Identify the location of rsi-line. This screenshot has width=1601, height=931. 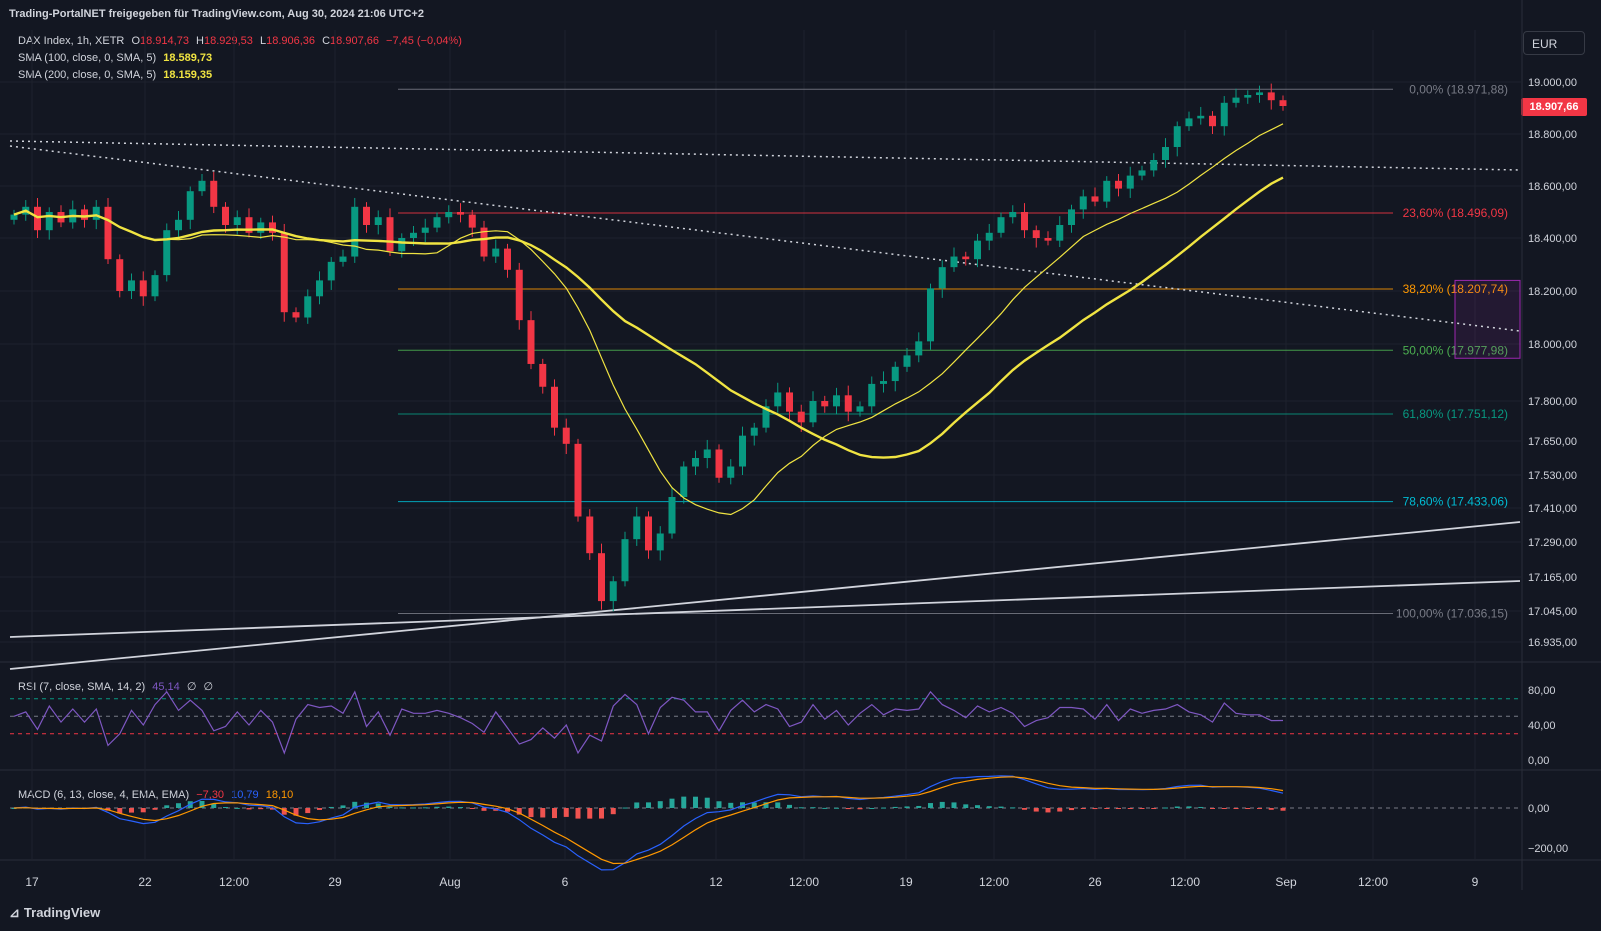
(648, 722).